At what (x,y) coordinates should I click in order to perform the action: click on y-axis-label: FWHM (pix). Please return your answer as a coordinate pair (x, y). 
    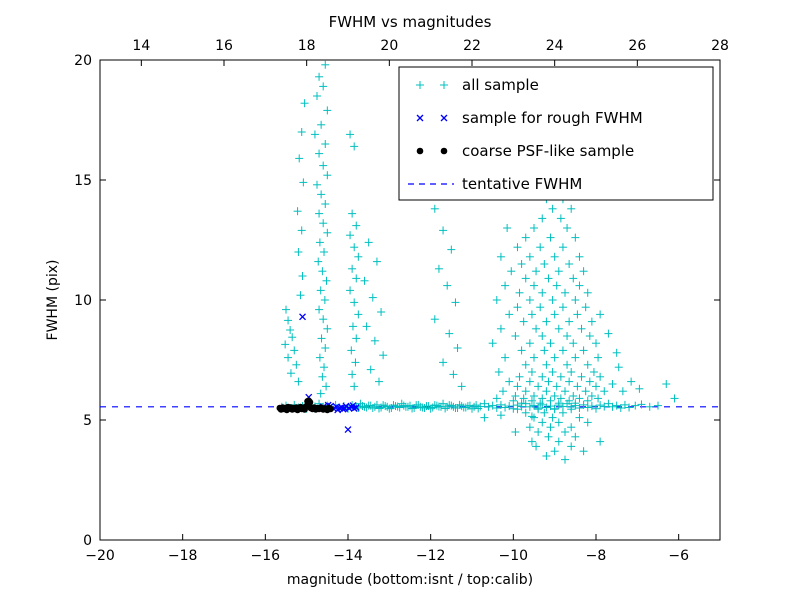
    Looking at the image, I should click on (53, 300).